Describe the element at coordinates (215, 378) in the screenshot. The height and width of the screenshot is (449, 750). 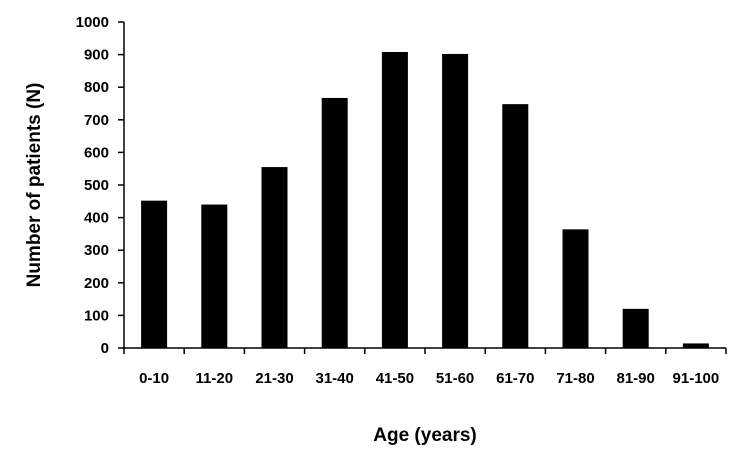
I see `x-tick-label: 11-20` at that location.